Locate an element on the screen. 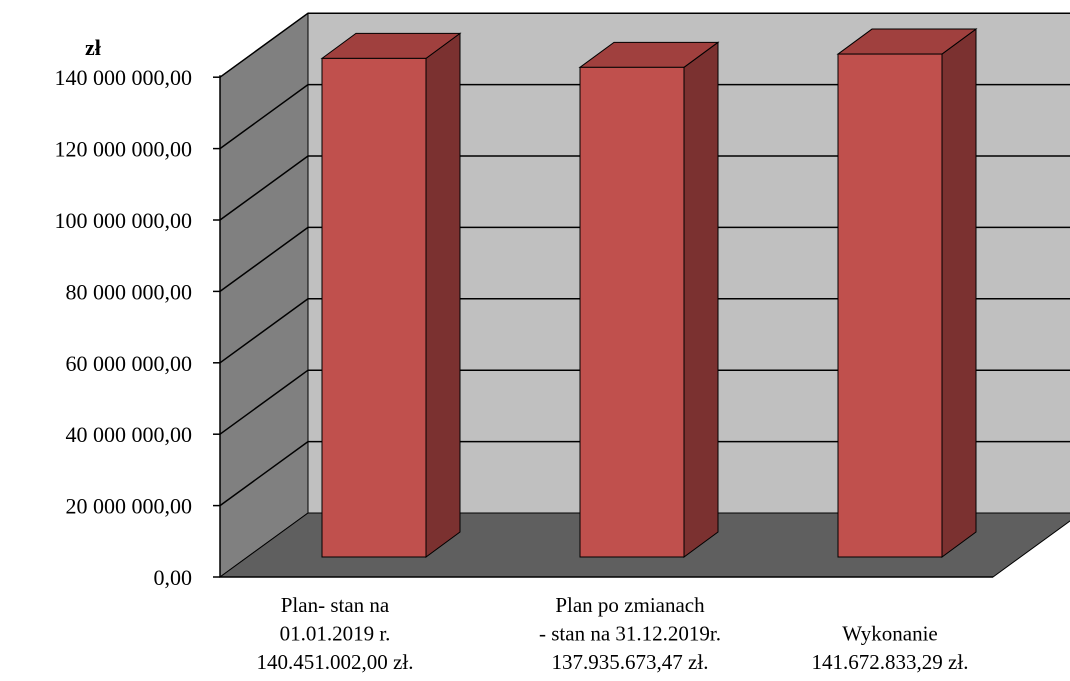 Image resolution: width=1070 pixels, height=681 pixels. side-wall is located at coordinates (264, 295).